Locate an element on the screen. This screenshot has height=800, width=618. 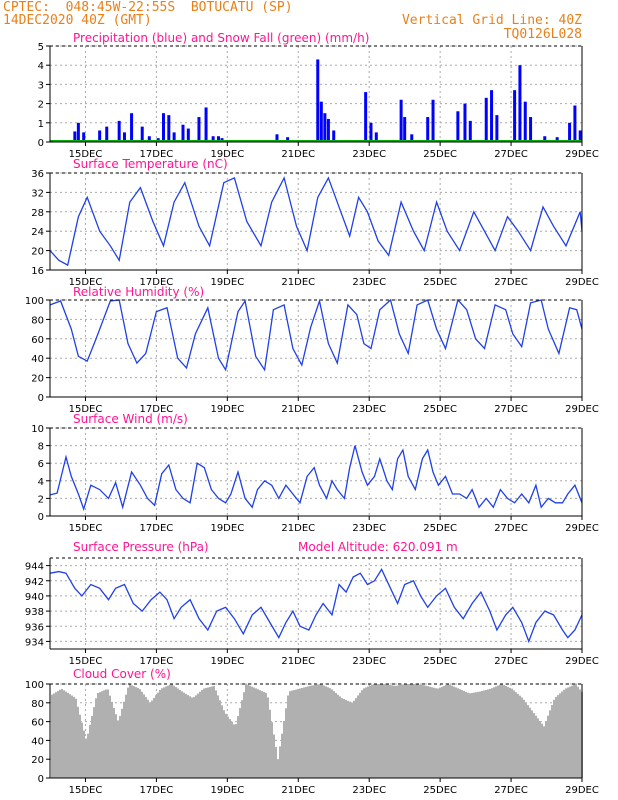
panel-title: Relative Humidity (%) is located at coordinates (138, 292).